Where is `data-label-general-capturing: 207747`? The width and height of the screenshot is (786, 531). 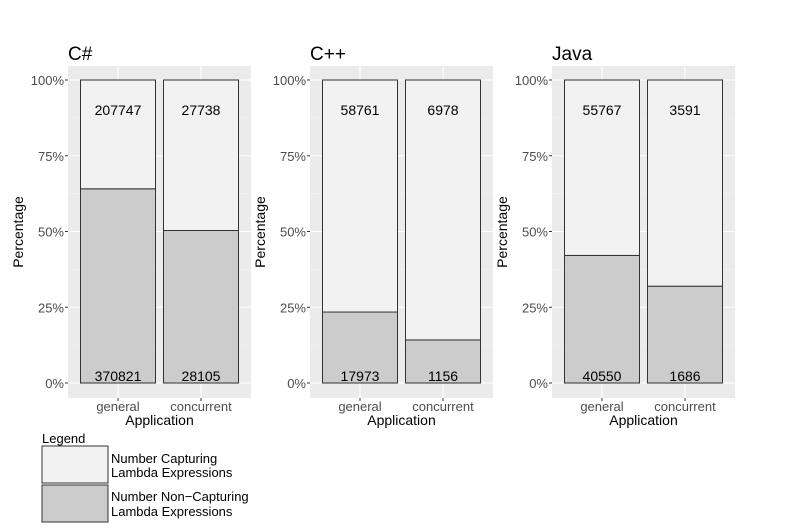
data-label-general-capturing: 207747 is located at coordinates (118, 110).